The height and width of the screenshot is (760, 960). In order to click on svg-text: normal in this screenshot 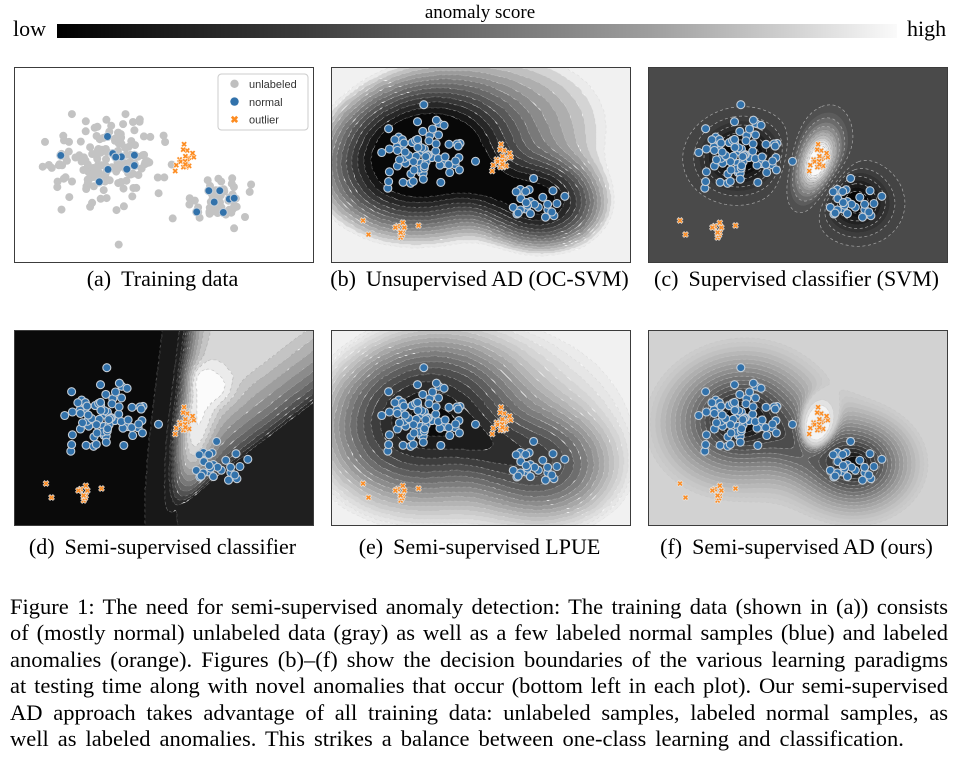, I will do `click(266, 103)`.